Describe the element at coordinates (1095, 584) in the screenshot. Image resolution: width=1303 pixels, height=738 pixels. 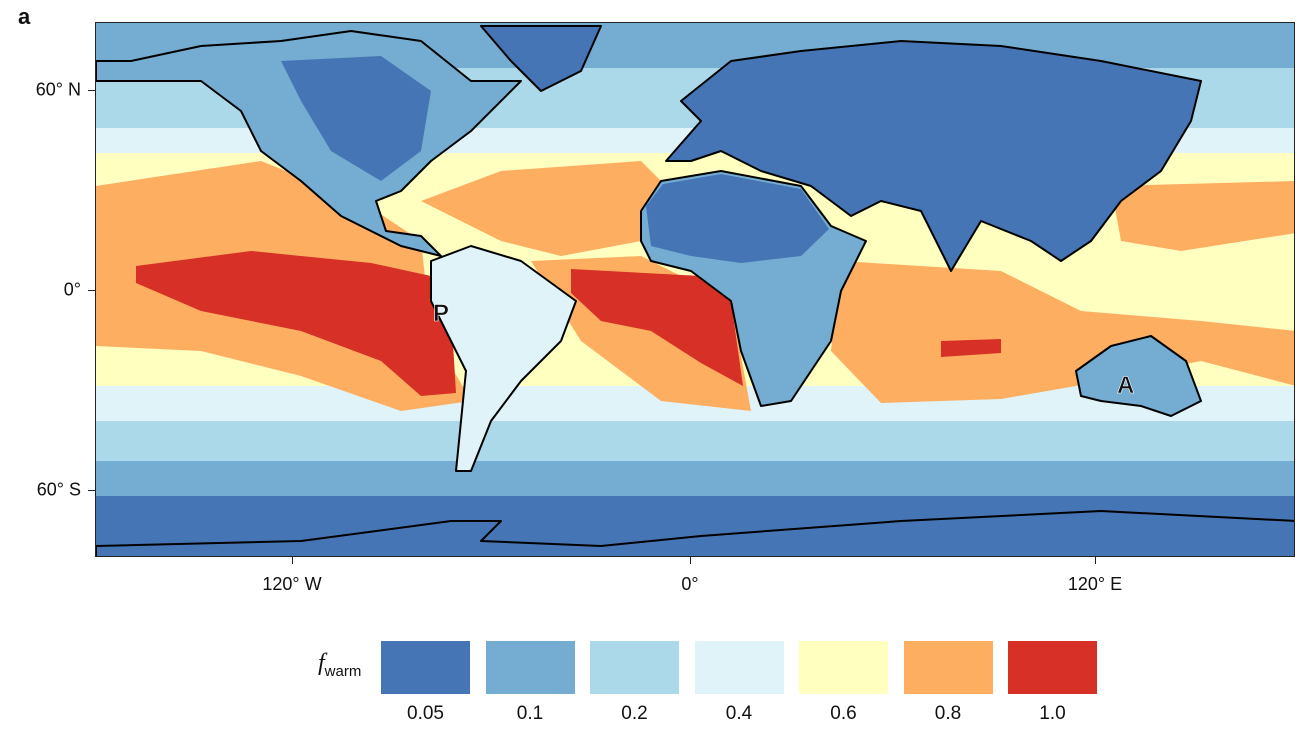
I see `x-tick-label: 120° E` at that location.